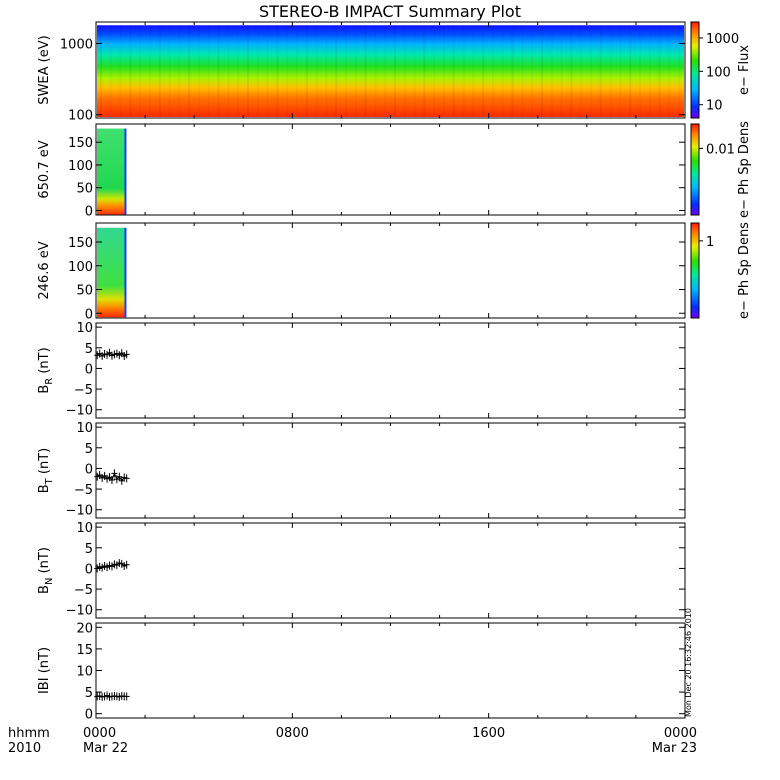 This screenshot has height=780, width=780. Describe the element at coordinates (292, 733) in the screenshot. I see `x-tick-label: 0800` at that location.